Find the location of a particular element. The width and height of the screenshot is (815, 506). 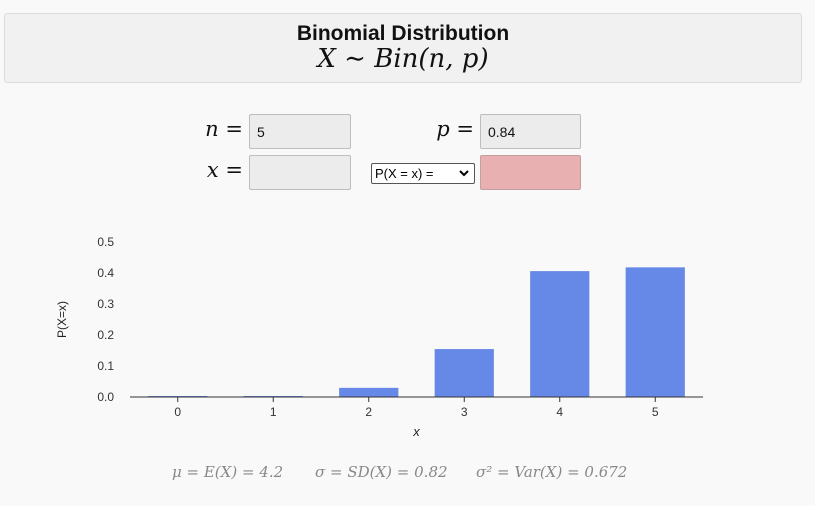

x-input is located at coordinates (300, 172).